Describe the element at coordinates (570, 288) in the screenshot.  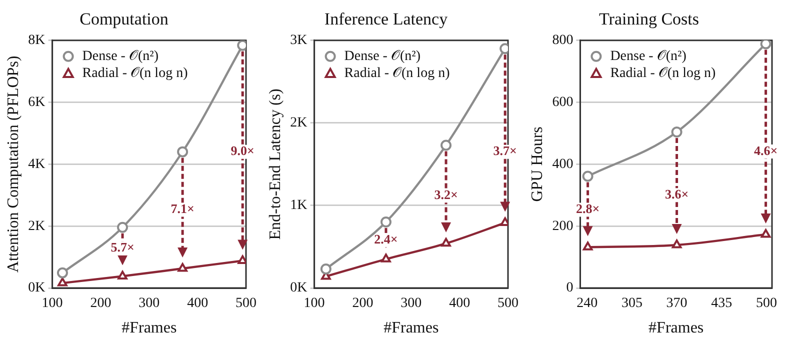
I see `y-tick-label: 0` at that location.